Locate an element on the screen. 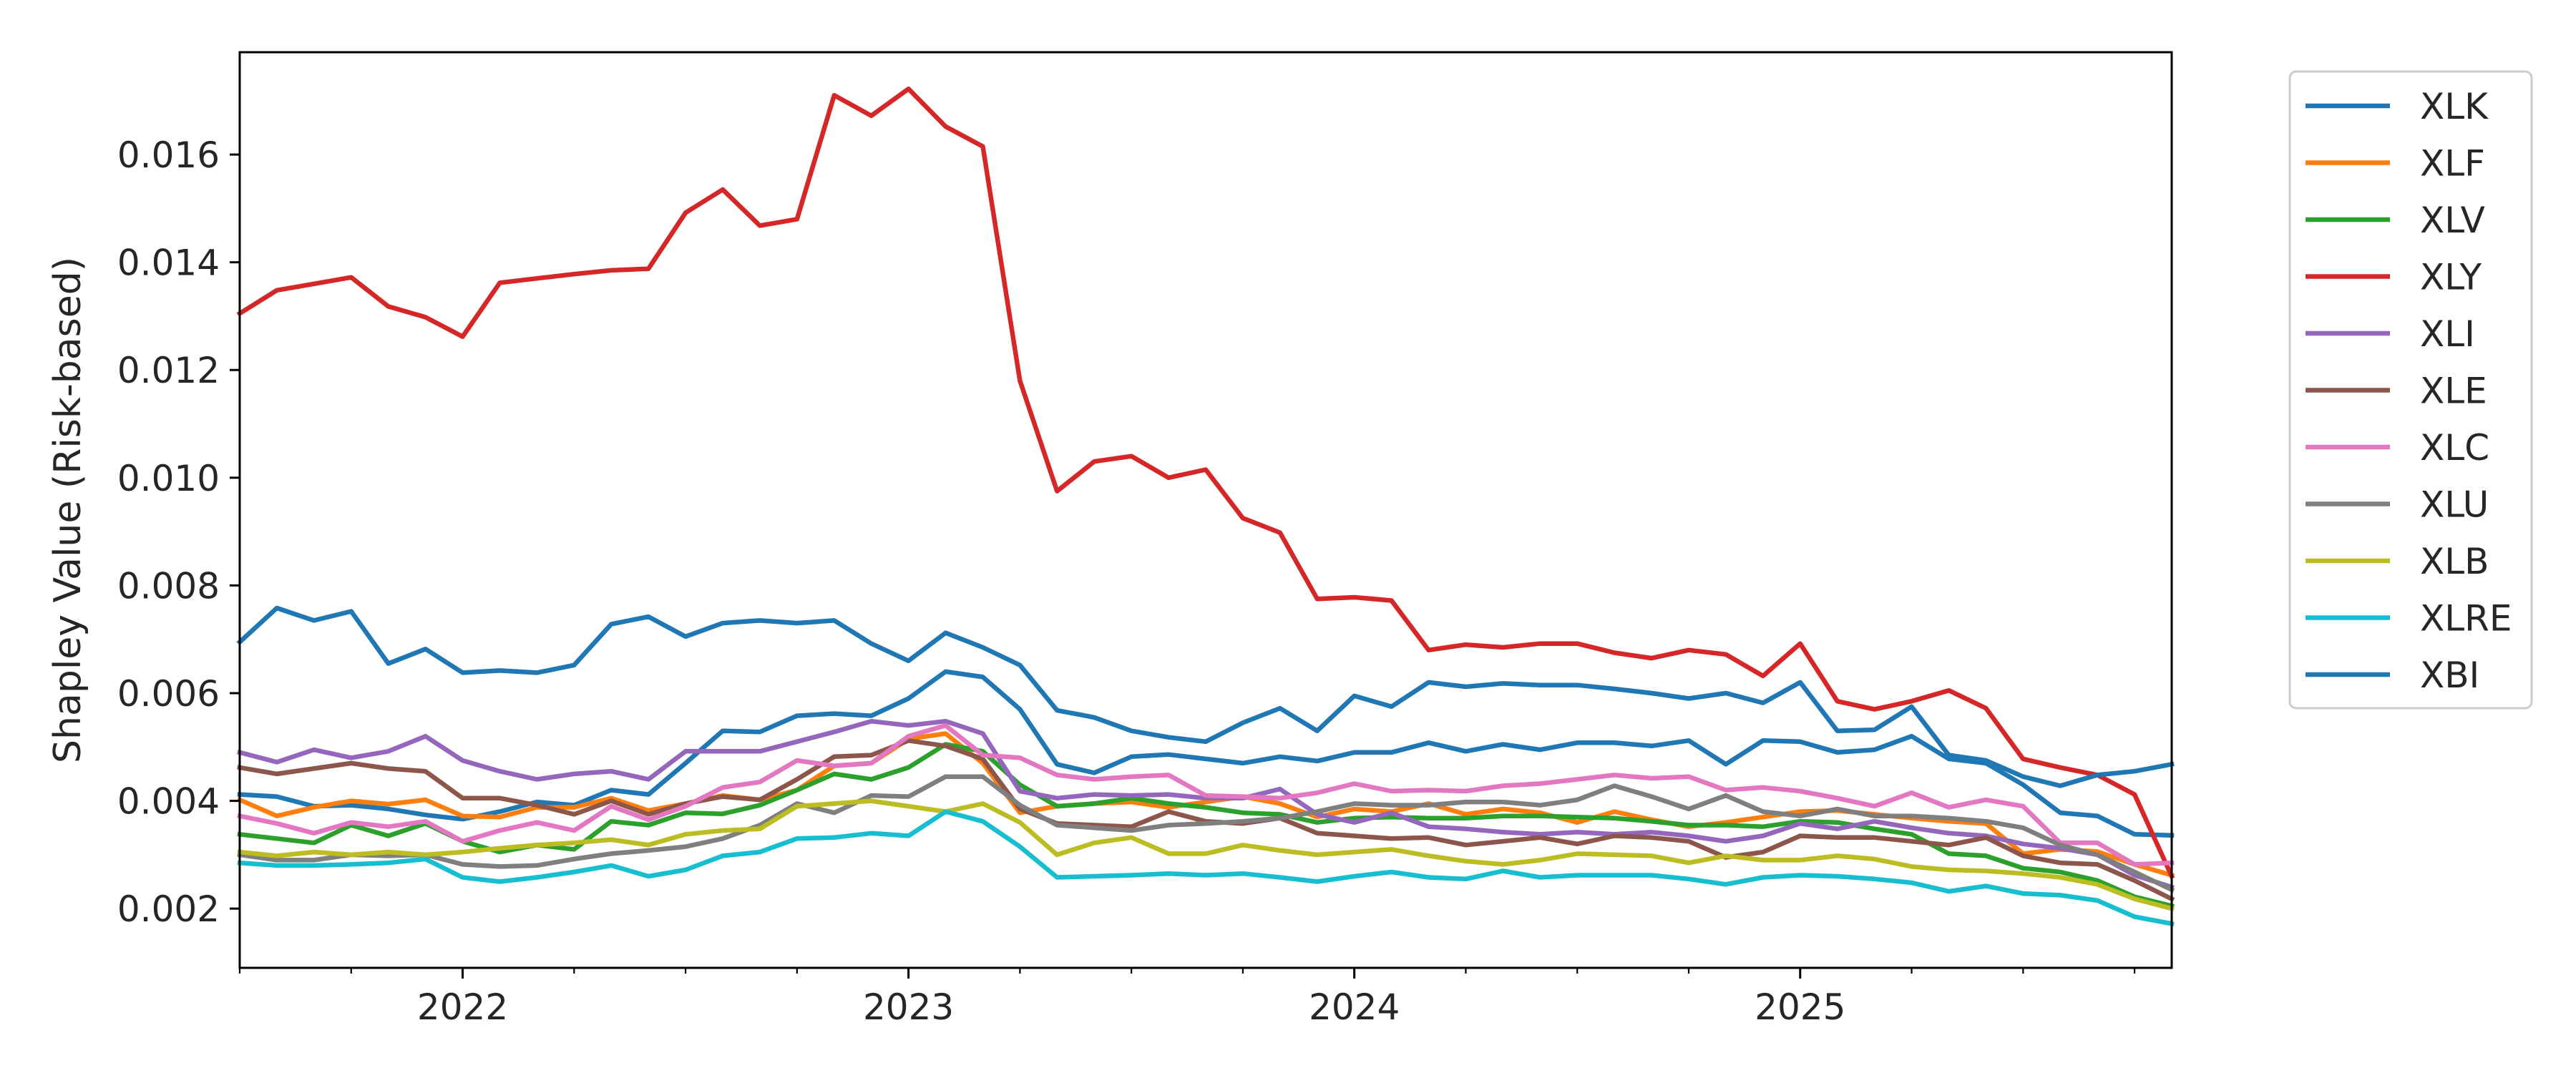 The height and width of the screenshot is (1073, 2576). x-tick-label: 2022 is located at coordinates (462, 1007).